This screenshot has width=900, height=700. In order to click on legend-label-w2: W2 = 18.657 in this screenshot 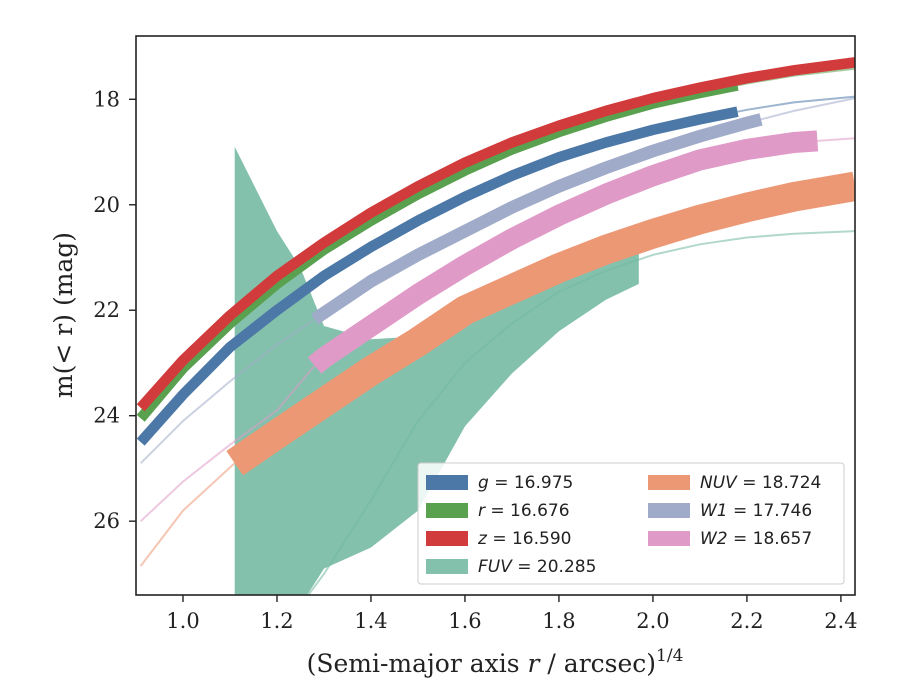, I will do `click(756, 539)`.